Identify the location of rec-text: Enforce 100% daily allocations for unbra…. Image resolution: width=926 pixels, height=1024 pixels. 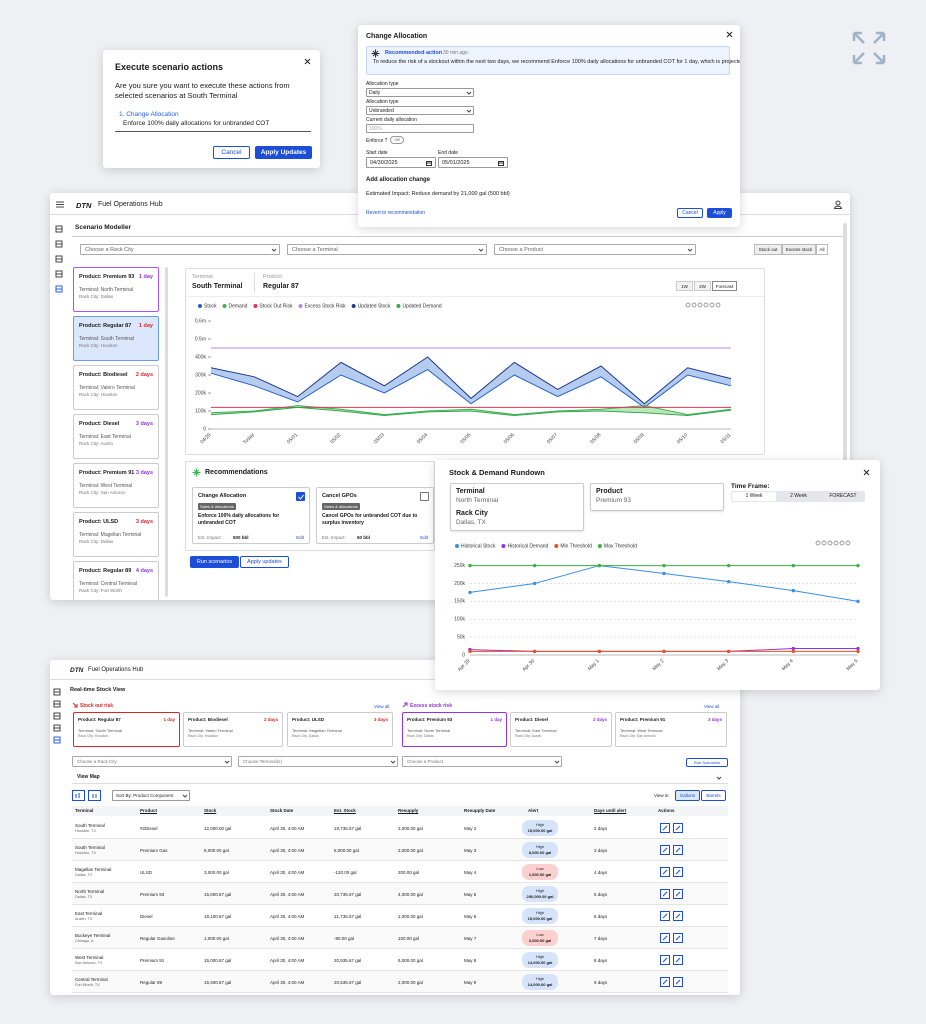
(239, 519).